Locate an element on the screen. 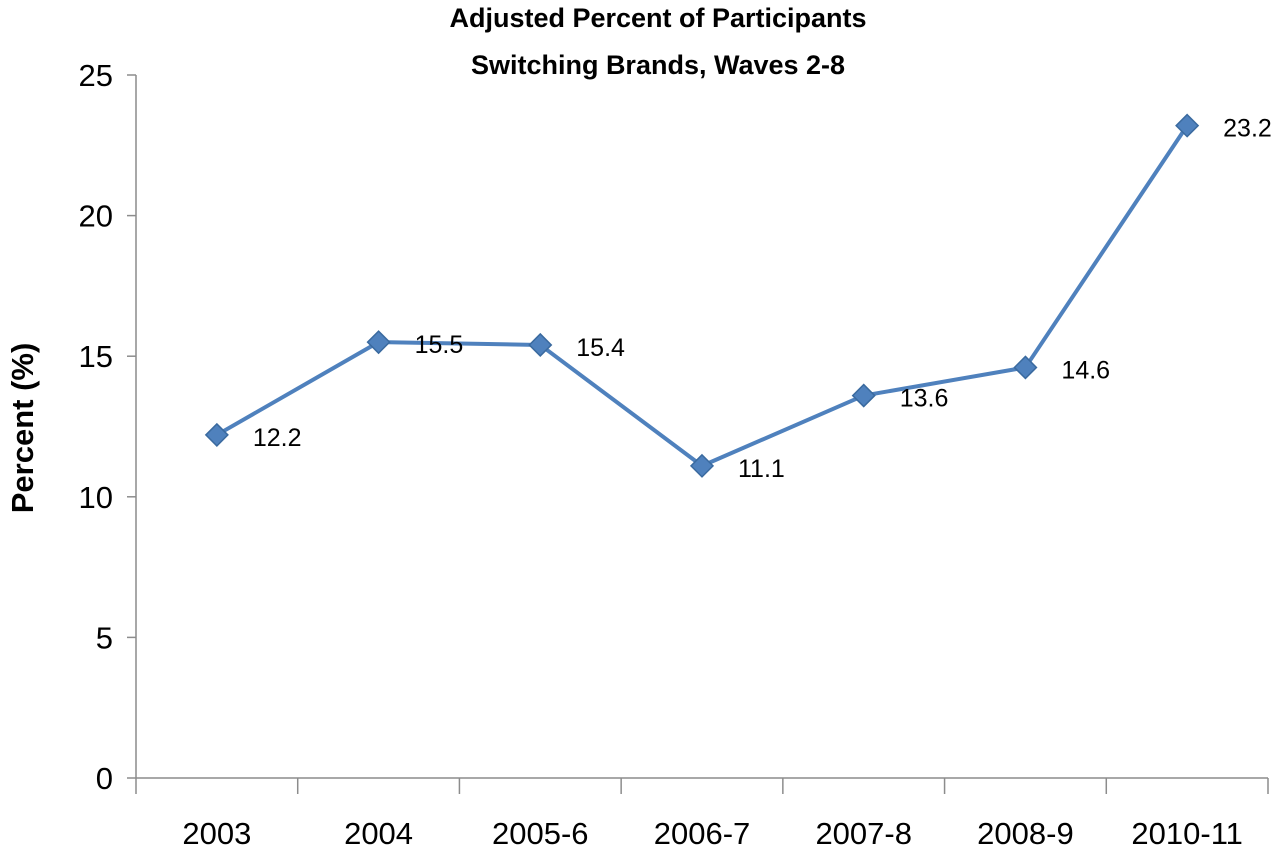 The width and height of the screenshot is (1280, 849). data-label: 15.4 is located at coordinates (600, 348).